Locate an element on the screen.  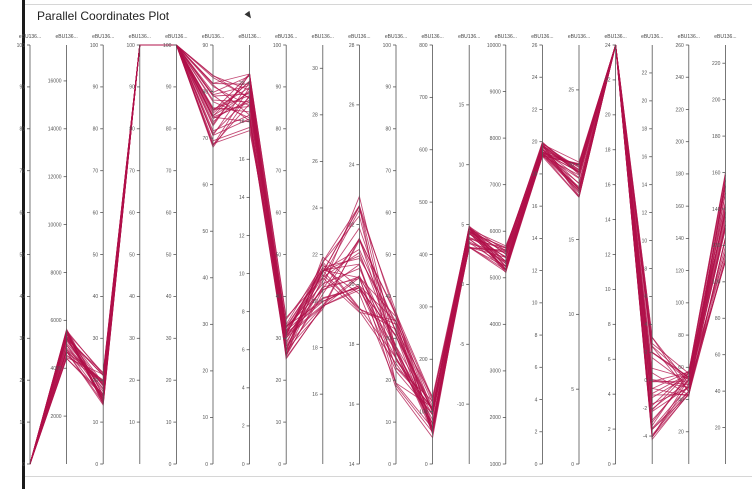
tick-label: 160 is located at coordinates (716, 173).